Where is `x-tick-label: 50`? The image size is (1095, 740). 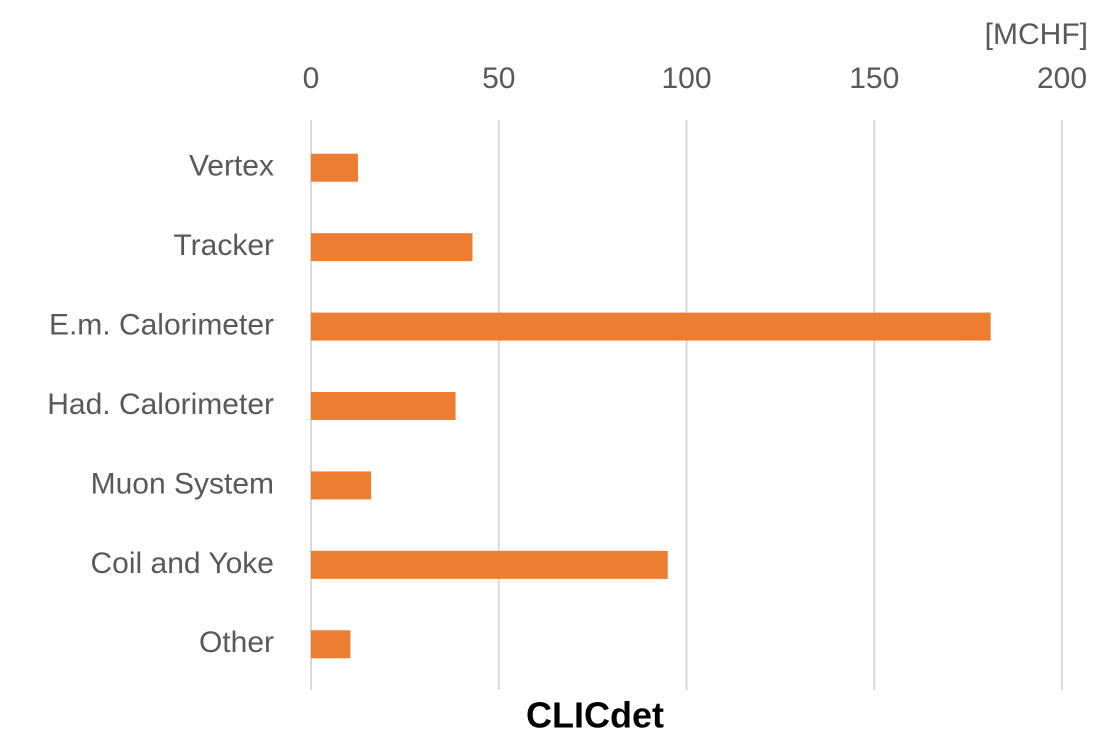 x-tick-label: 50 is located at coordinates (498, 78).